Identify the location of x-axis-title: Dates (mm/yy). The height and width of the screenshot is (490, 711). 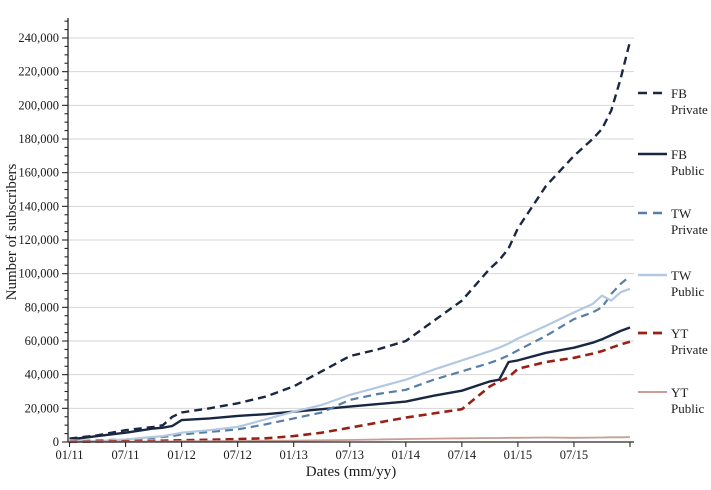
(351, 472).